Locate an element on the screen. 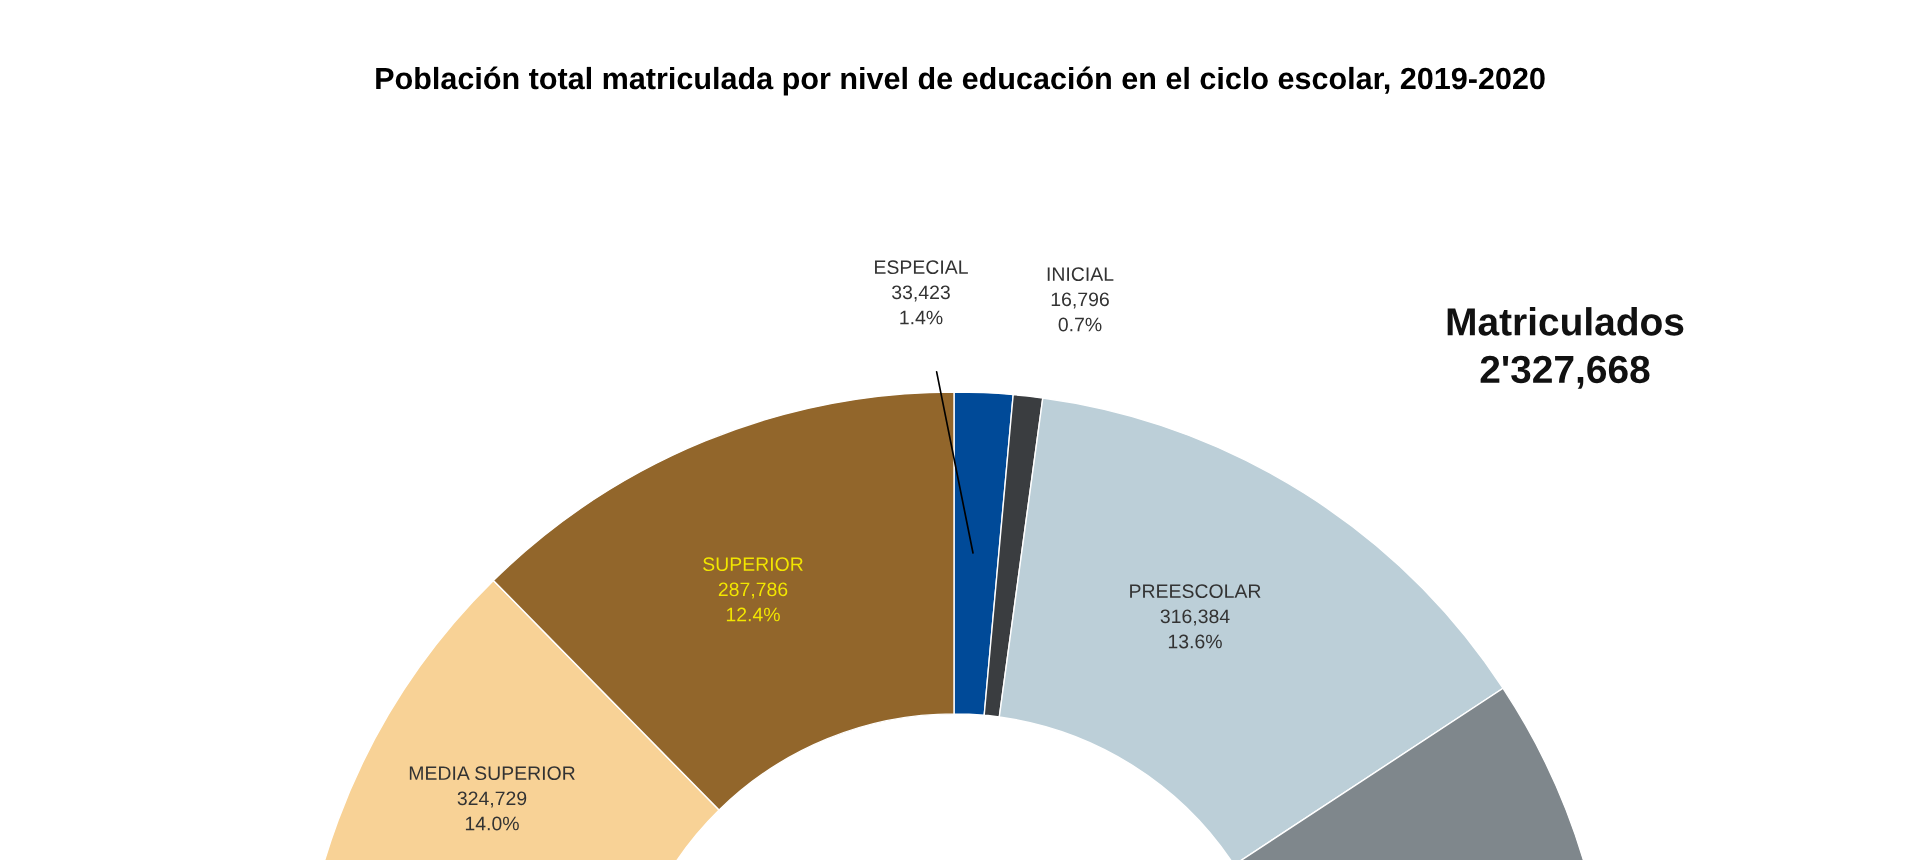 The image size is (1920, 860). data-label: 287,786 12.4% is located at coordinates (753, 602).